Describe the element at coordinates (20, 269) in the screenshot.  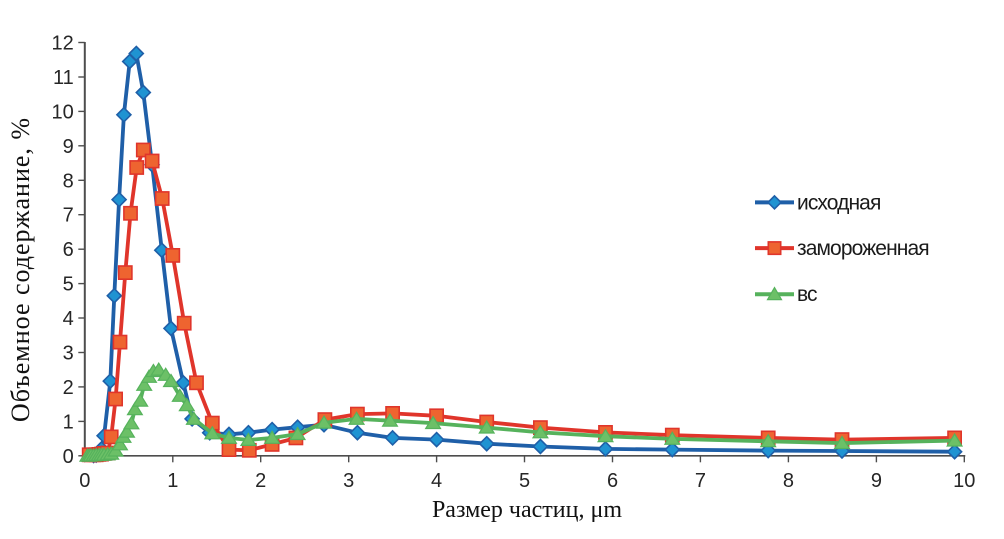
I see `svg-text: Объемное содержание, %` at that location.